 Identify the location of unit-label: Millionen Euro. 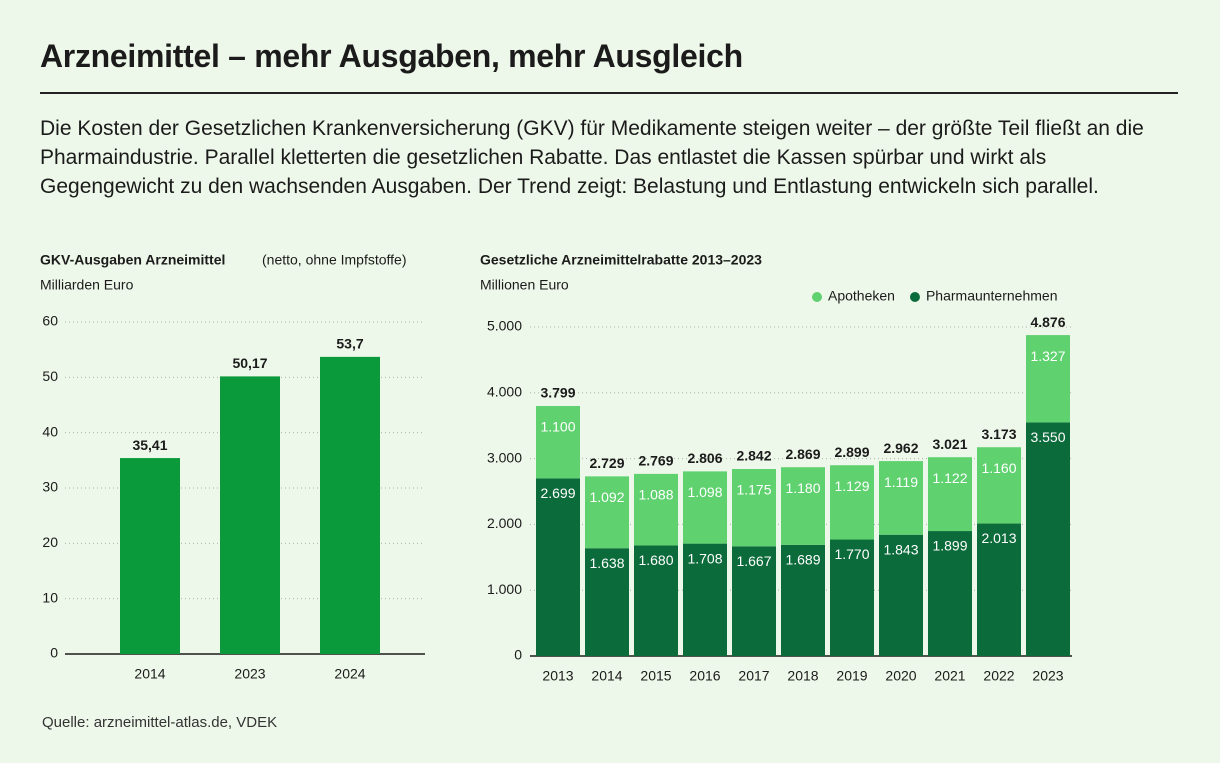
(524, 285).